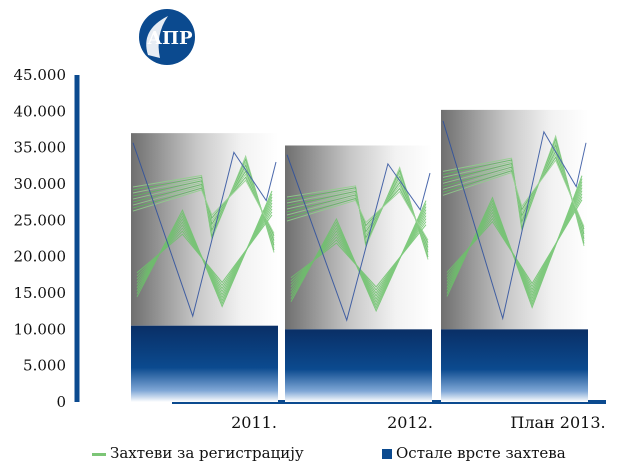  Describe the element at coordinates (387, 454) in the screenshot. I see `legend-swatch-blue` at that location.